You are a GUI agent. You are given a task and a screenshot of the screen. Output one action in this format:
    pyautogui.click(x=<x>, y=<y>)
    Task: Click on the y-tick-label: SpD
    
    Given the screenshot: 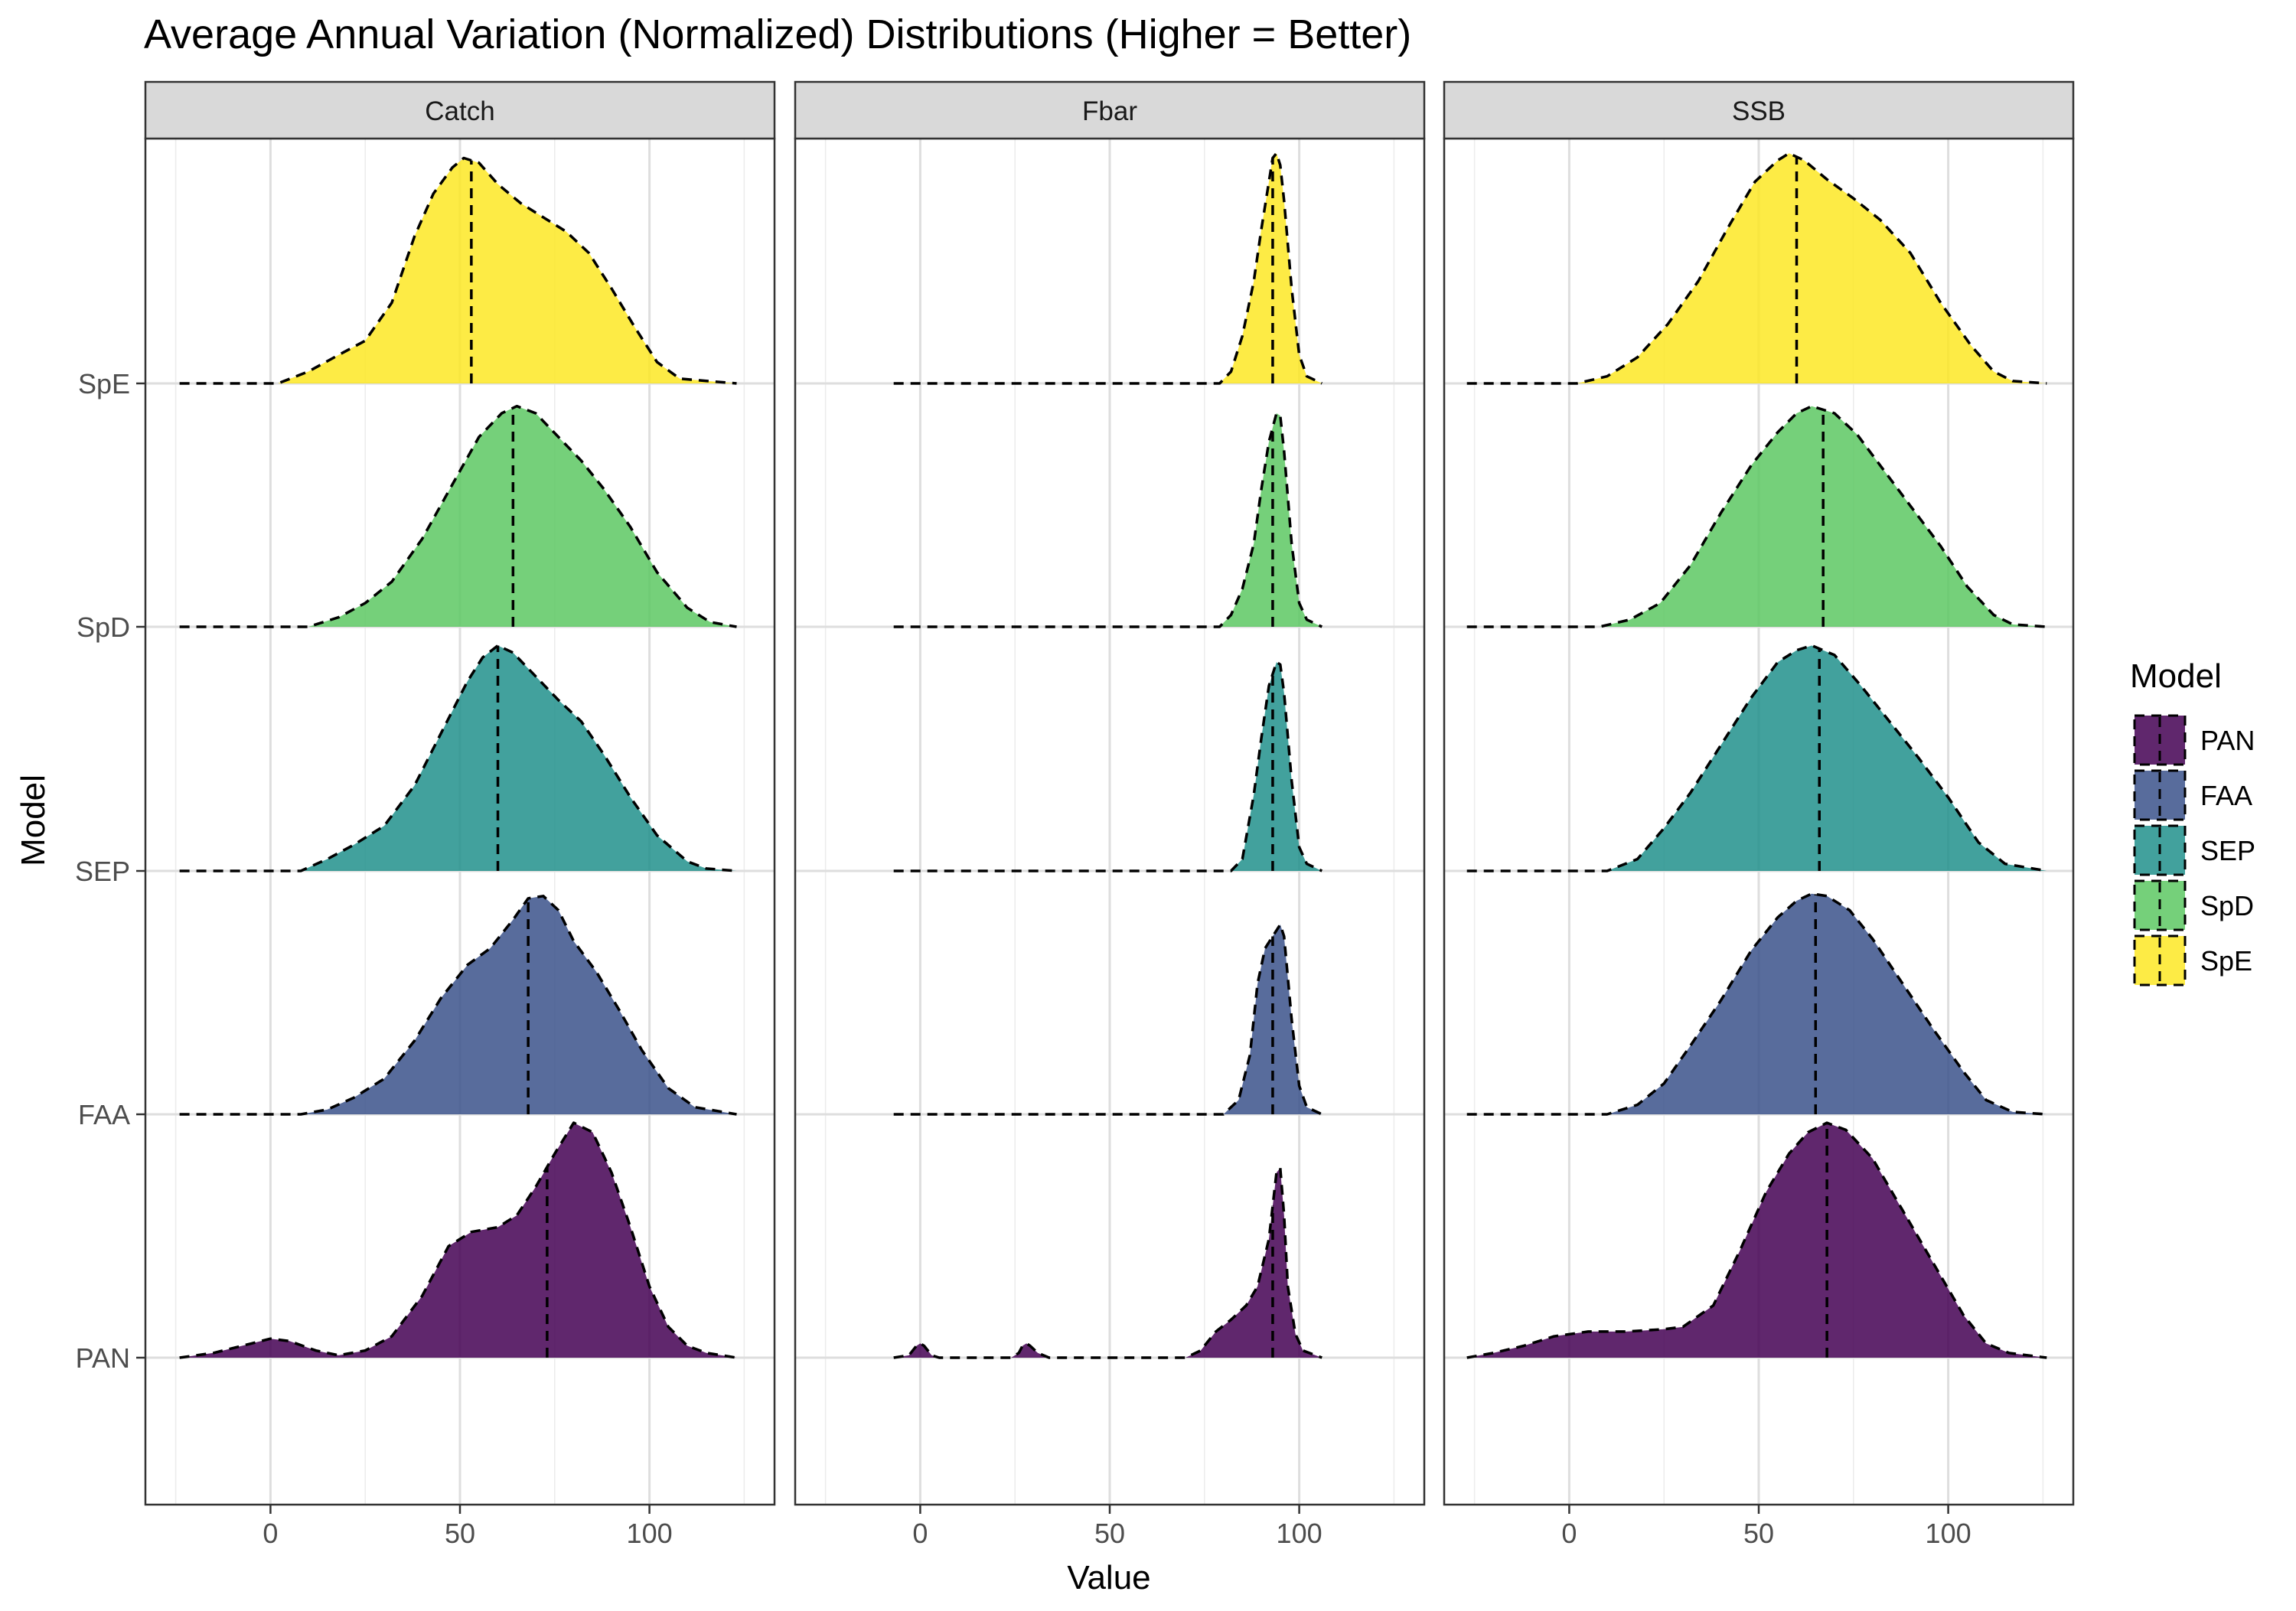 What is the action you would take?
    pyautogui.click(x=103, y=627)
    